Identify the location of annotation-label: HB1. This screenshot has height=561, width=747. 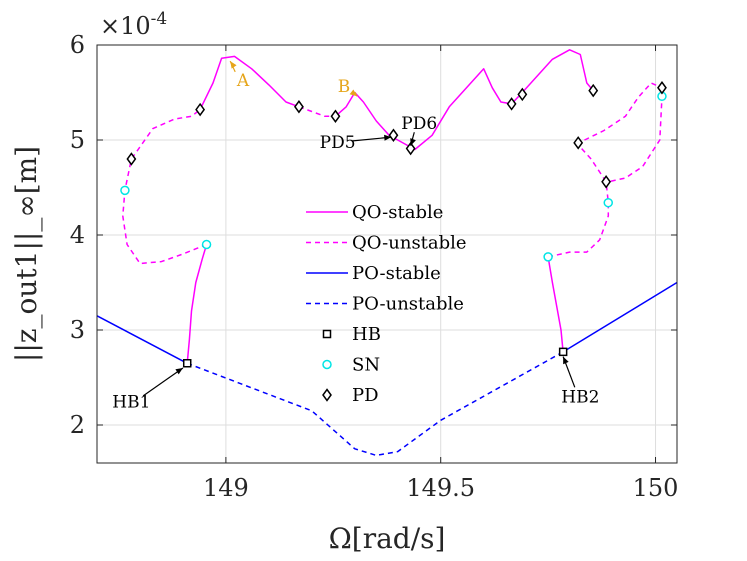
(131, 402).